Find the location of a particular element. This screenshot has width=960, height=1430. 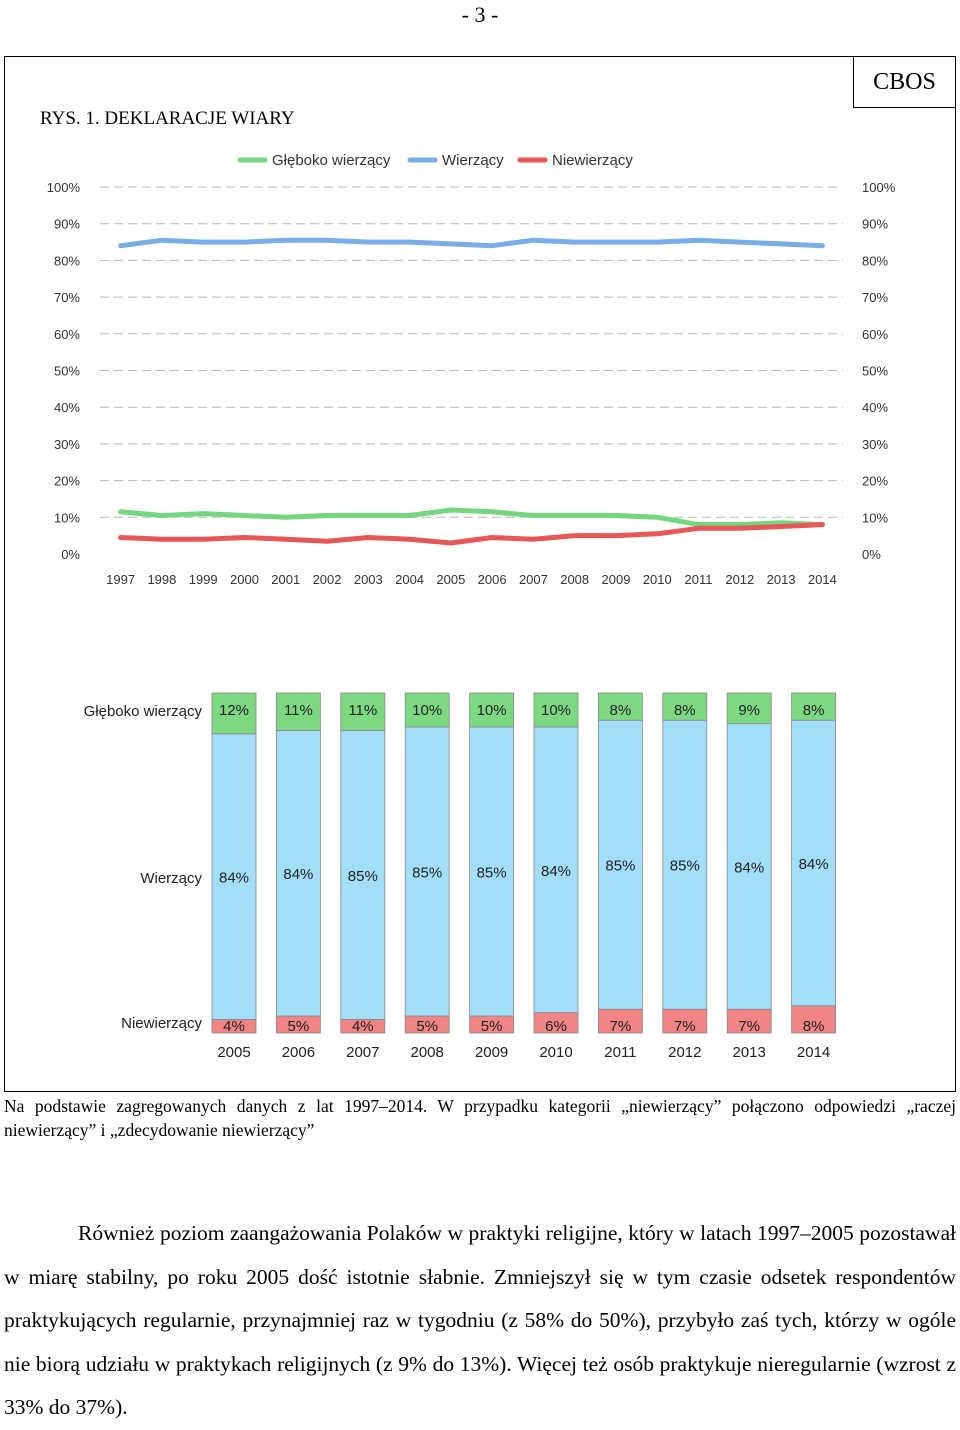

y-tick-label-right: 10% is located at coordinates (875, 517).